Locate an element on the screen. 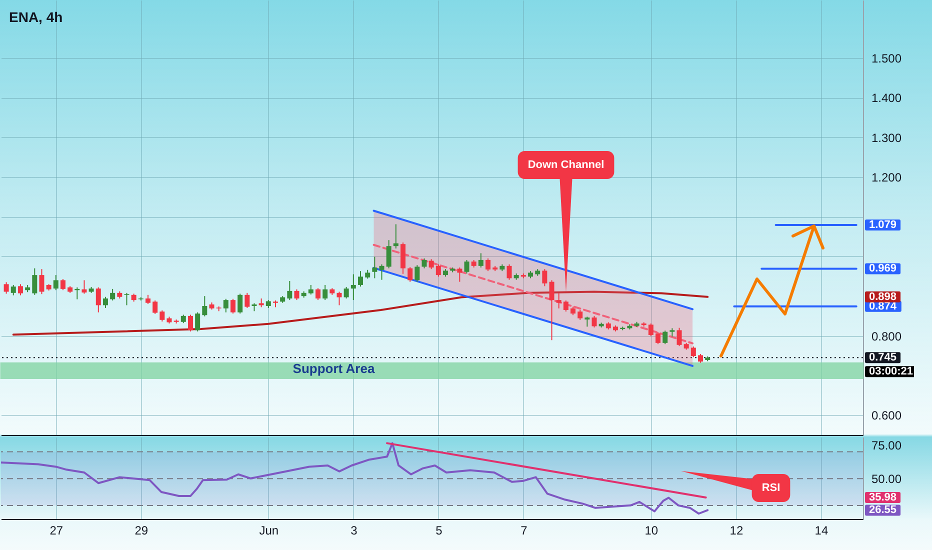 The height and width of the screenshot is (550, 932). text: 03:00:21 is located at coordinates (891, 372).